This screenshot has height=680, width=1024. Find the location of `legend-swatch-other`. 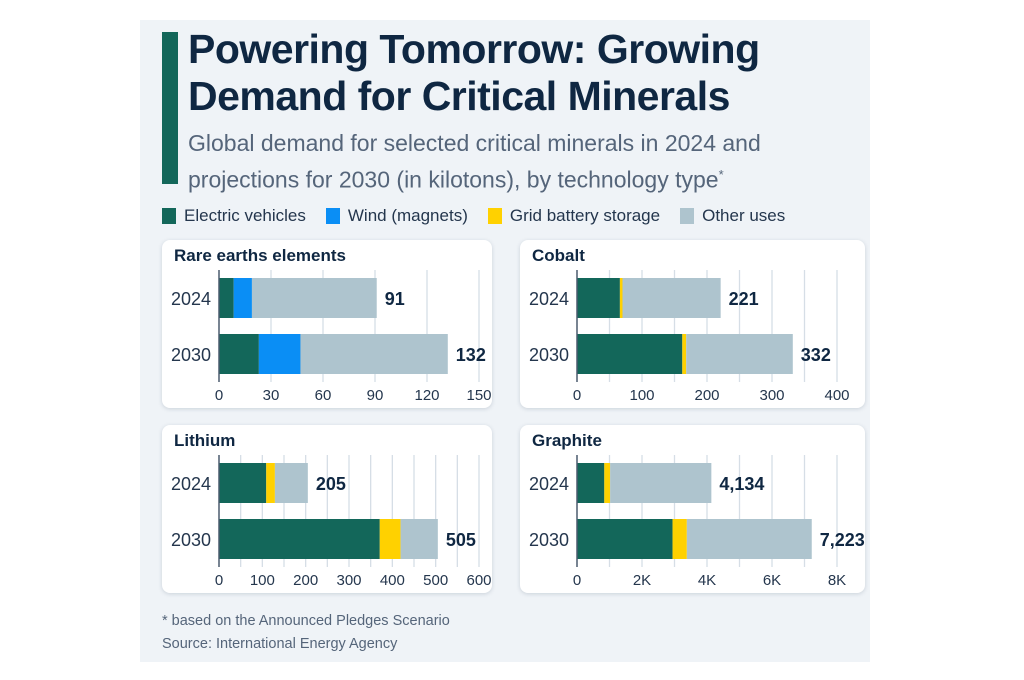

legend-swatch-other is located at coordinates (687, 216).